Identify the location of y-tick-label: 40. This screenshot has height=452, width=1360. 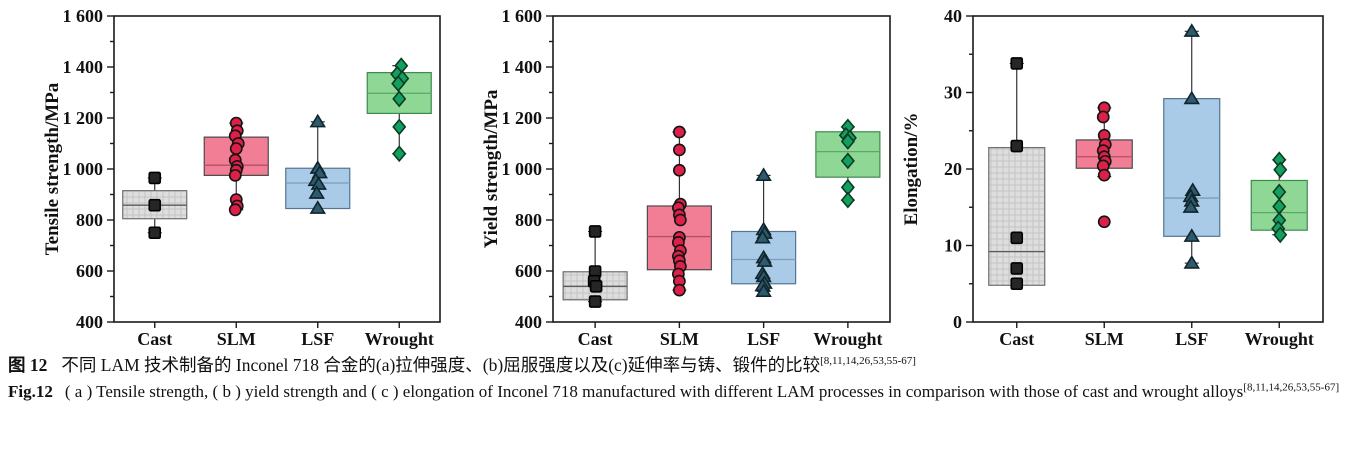
(953, 16).